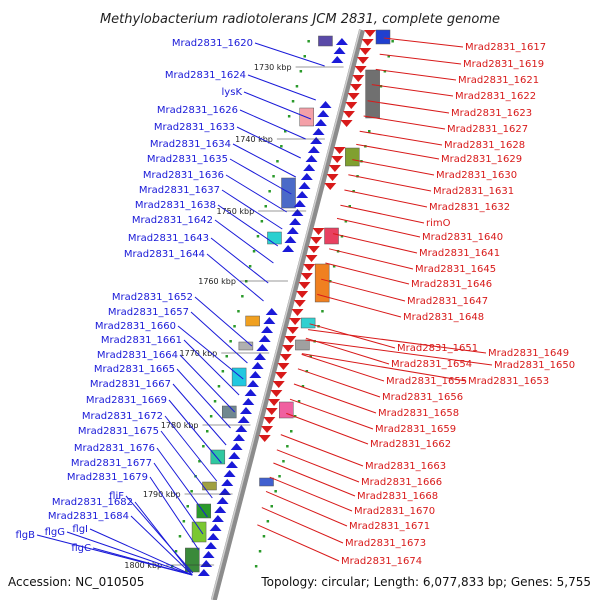  Describe the element at coordinates (88, 516) in the screenshot. I see `left-gene-label-mrad2831-1684: Mrad2831_1684` at that location.